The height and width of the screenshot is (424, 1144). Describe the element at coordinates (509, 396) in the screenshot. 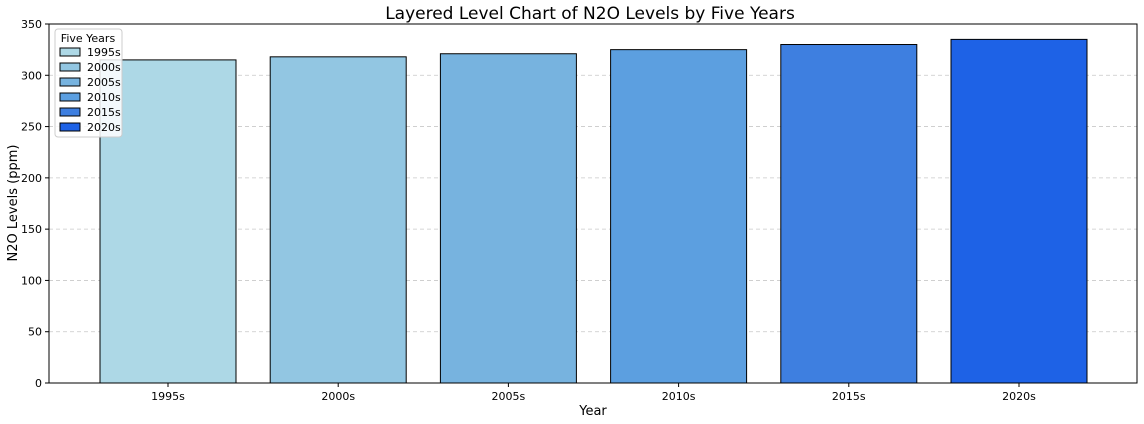

I see `x-tick-label: 2005s` at that location.